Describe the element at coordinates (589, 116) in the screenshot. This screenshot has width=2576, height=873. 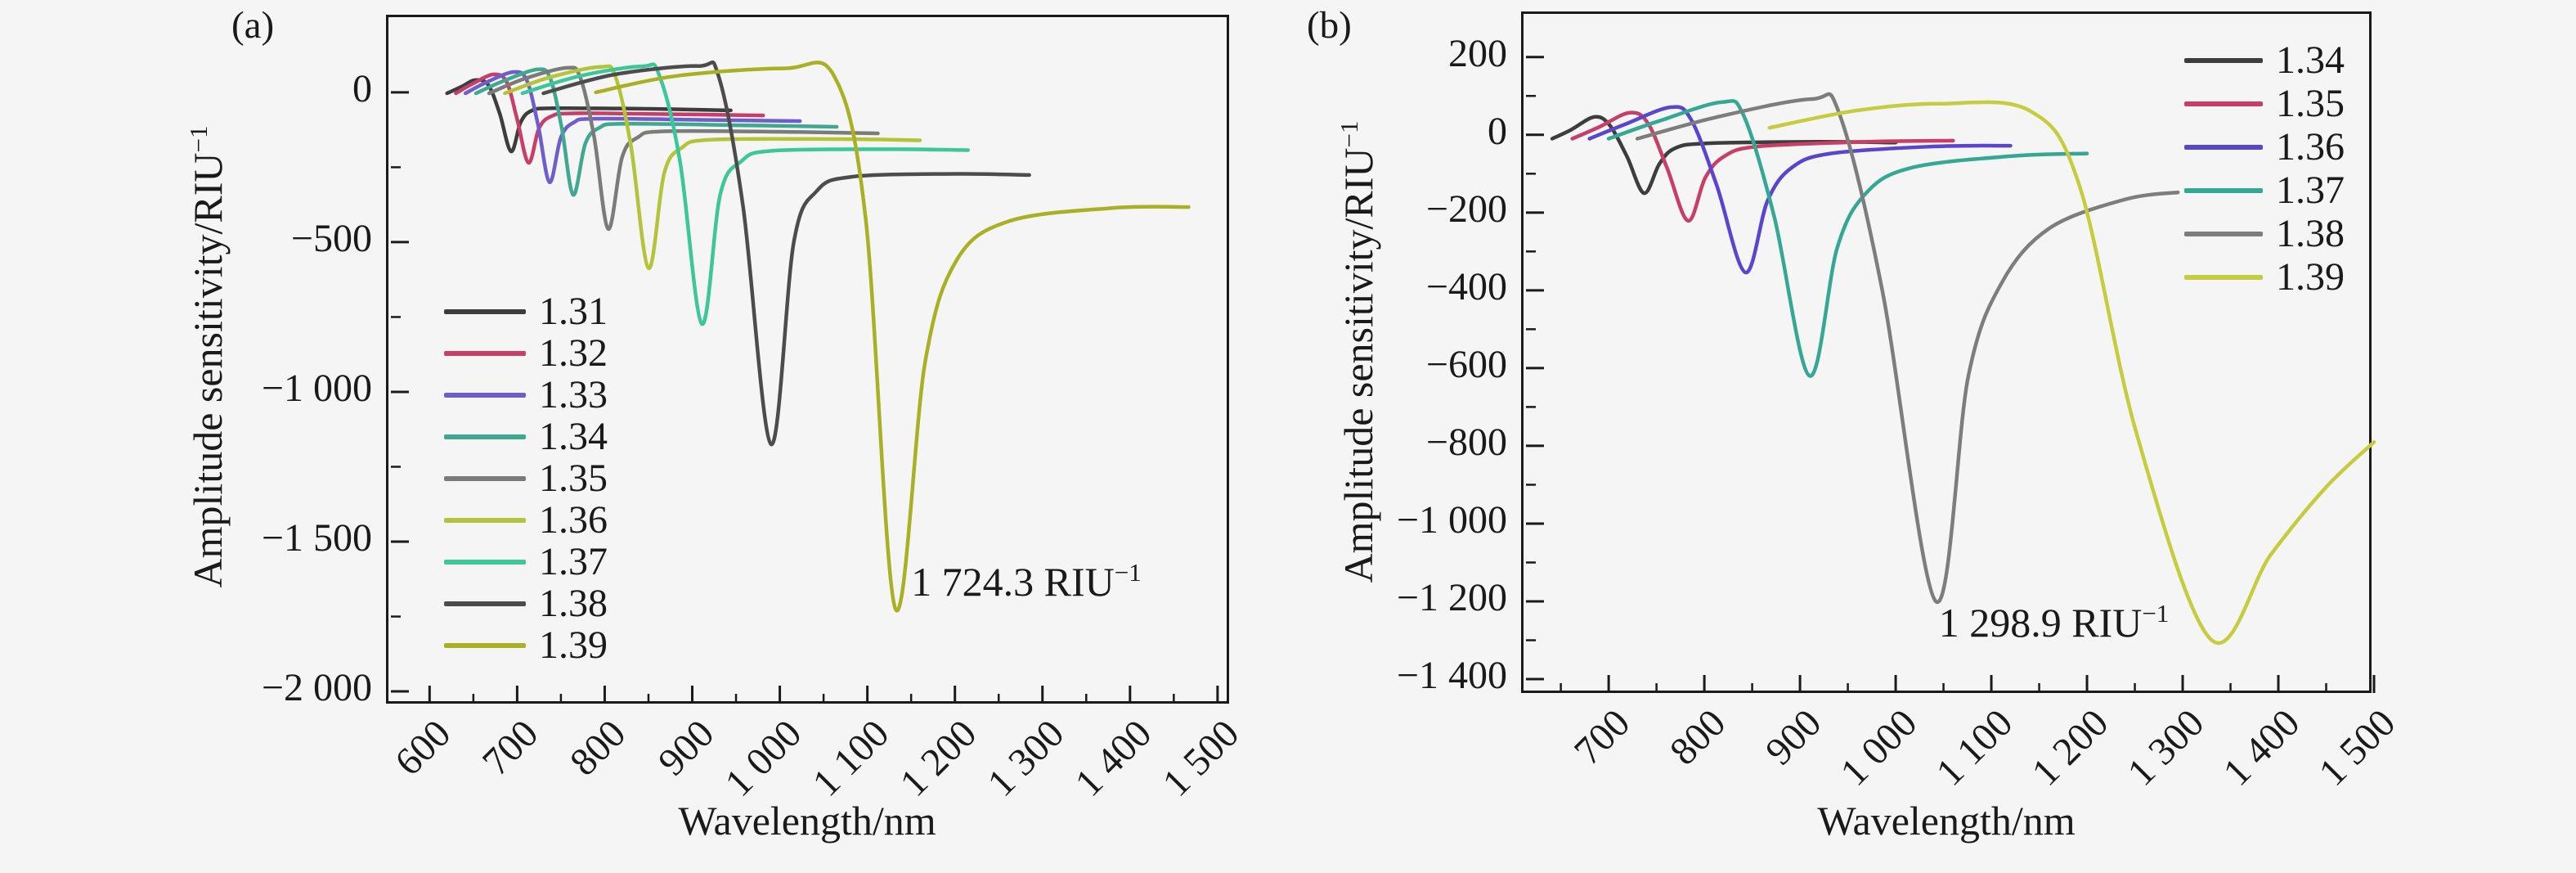
I see `series-line-1.31` at that location.